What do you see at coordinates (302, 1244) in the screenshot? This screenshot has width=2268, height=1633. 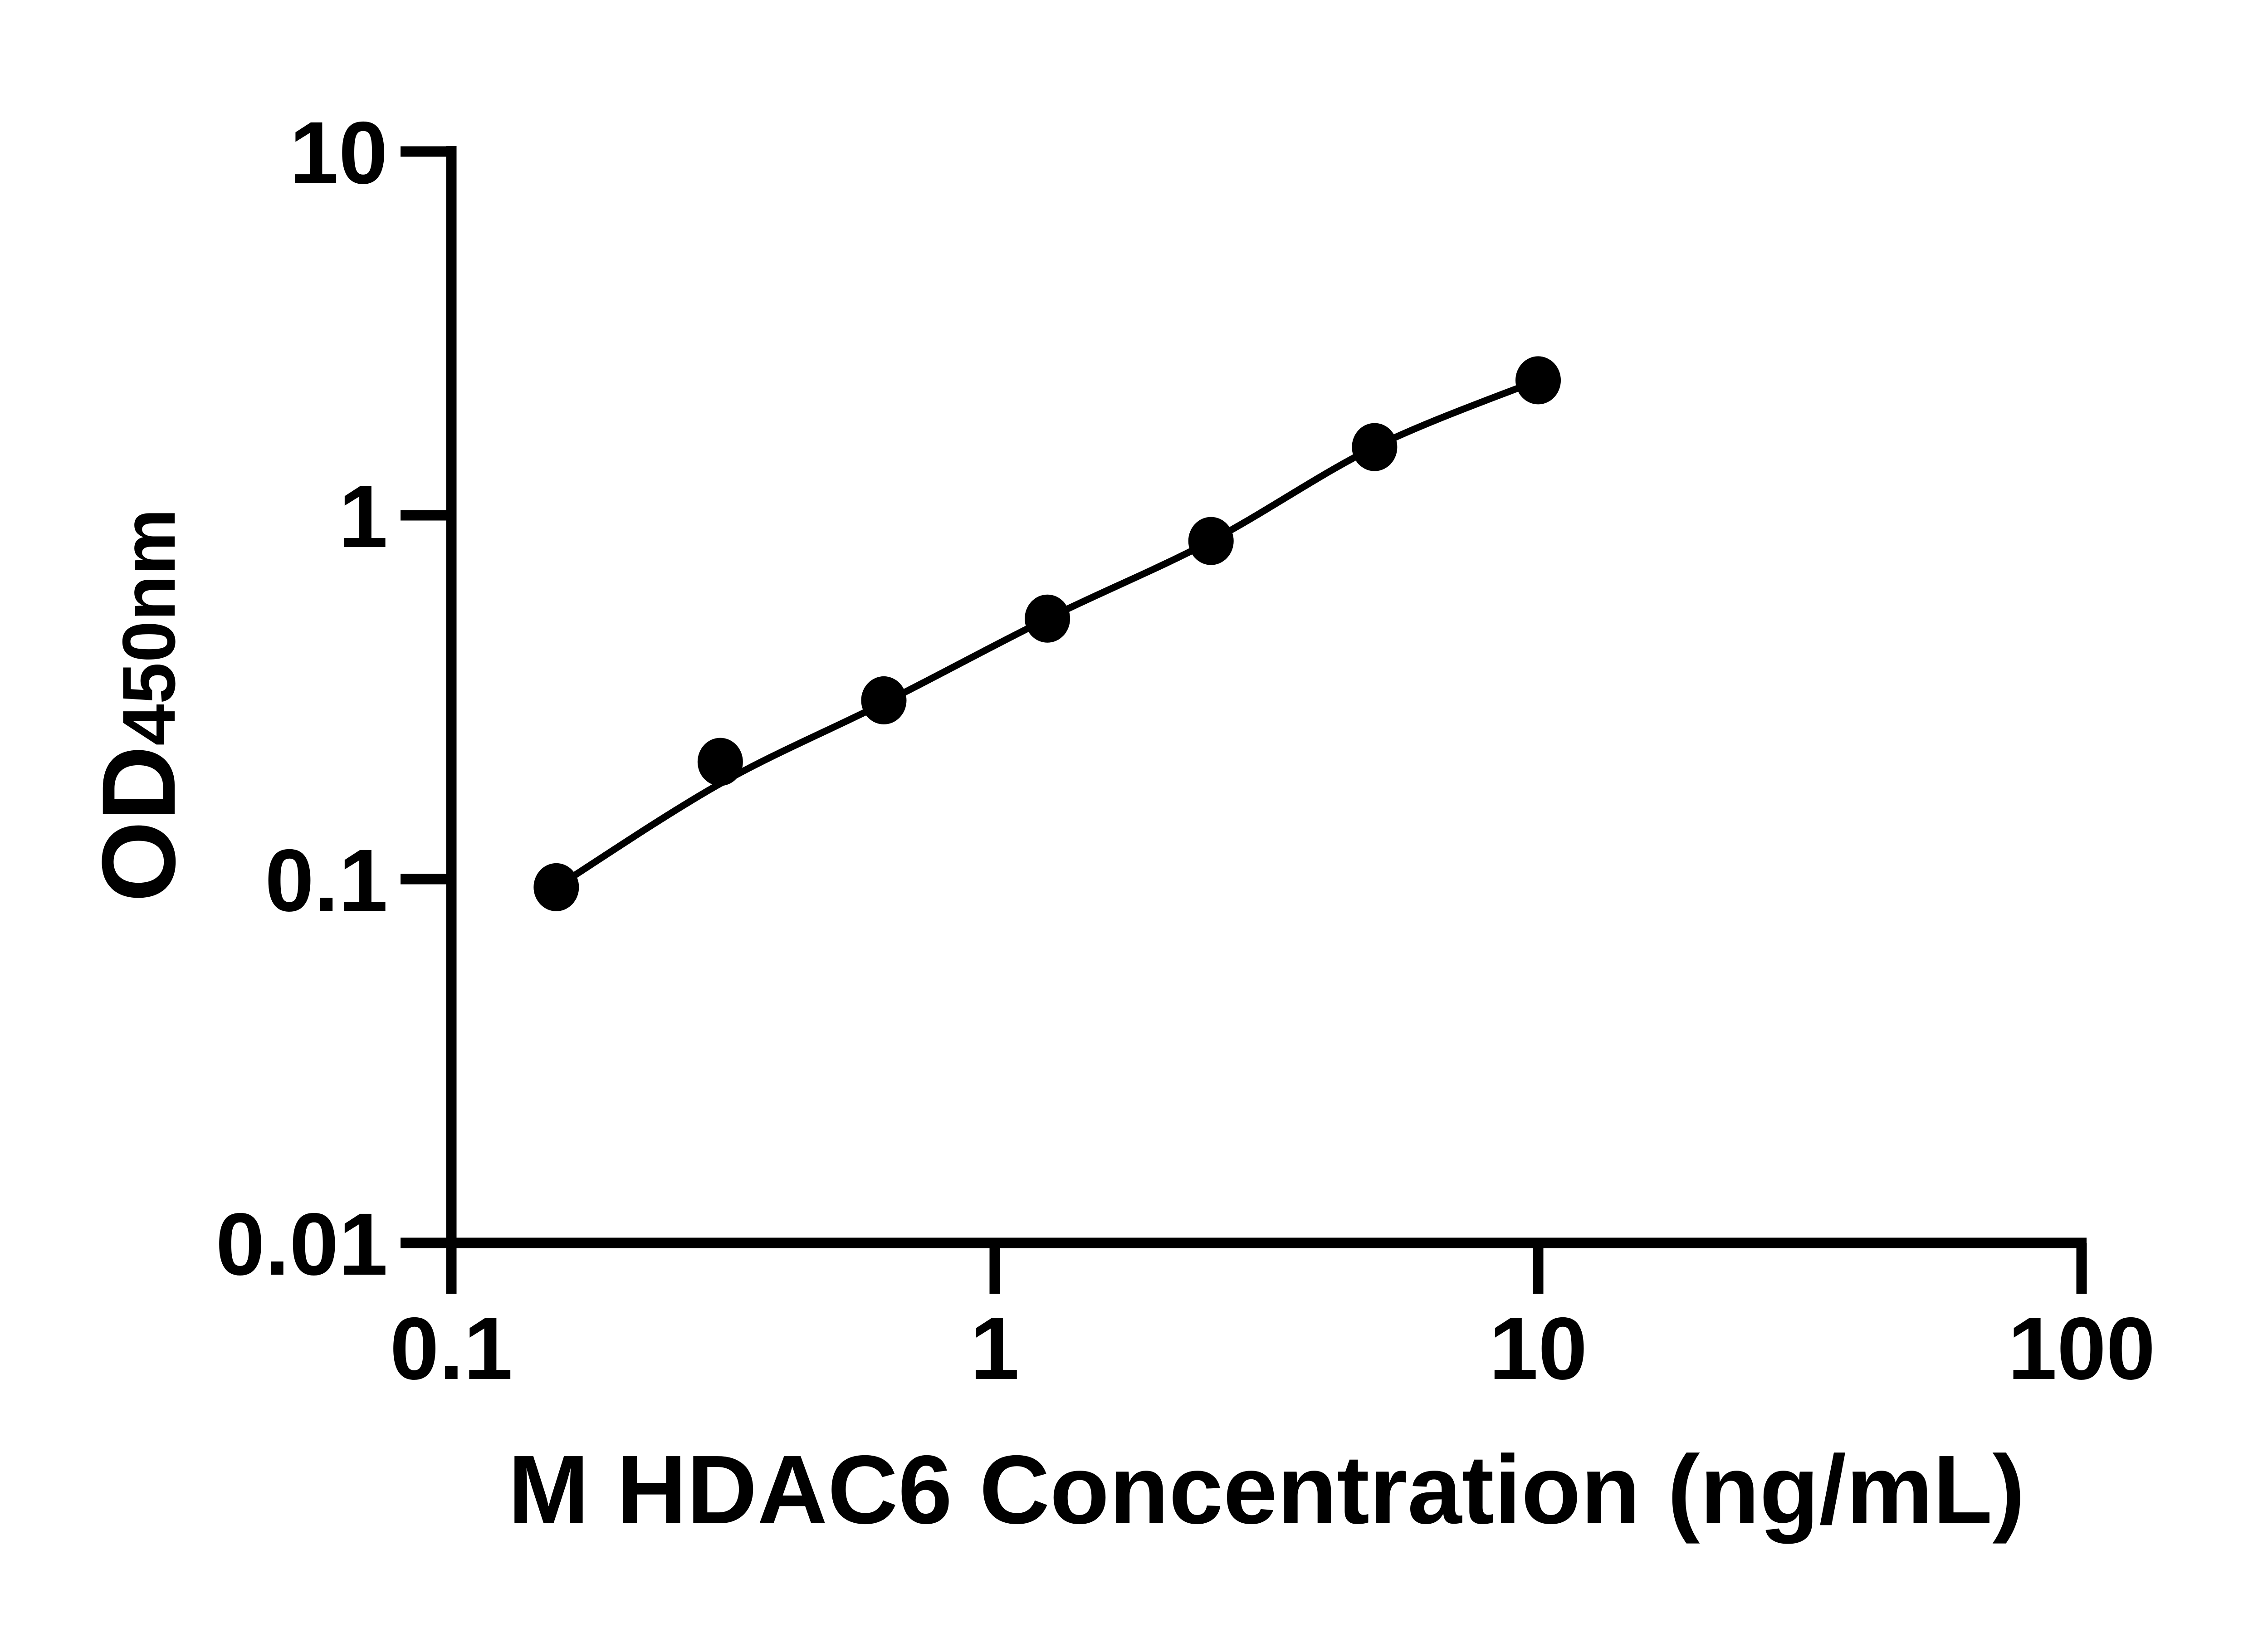 I see `y-tick-label: 0.01` at bounding box center [302, 1244].